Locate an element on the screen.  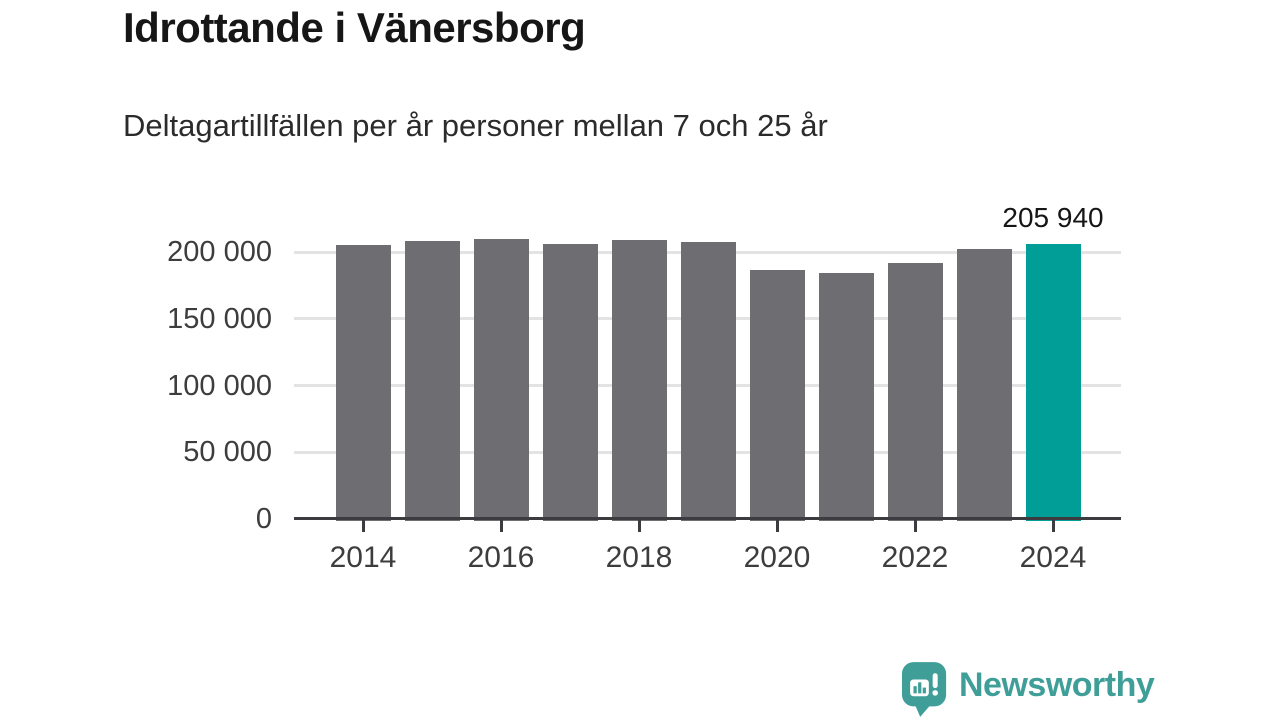
bar-2016 is located at coordinates (501, 379).